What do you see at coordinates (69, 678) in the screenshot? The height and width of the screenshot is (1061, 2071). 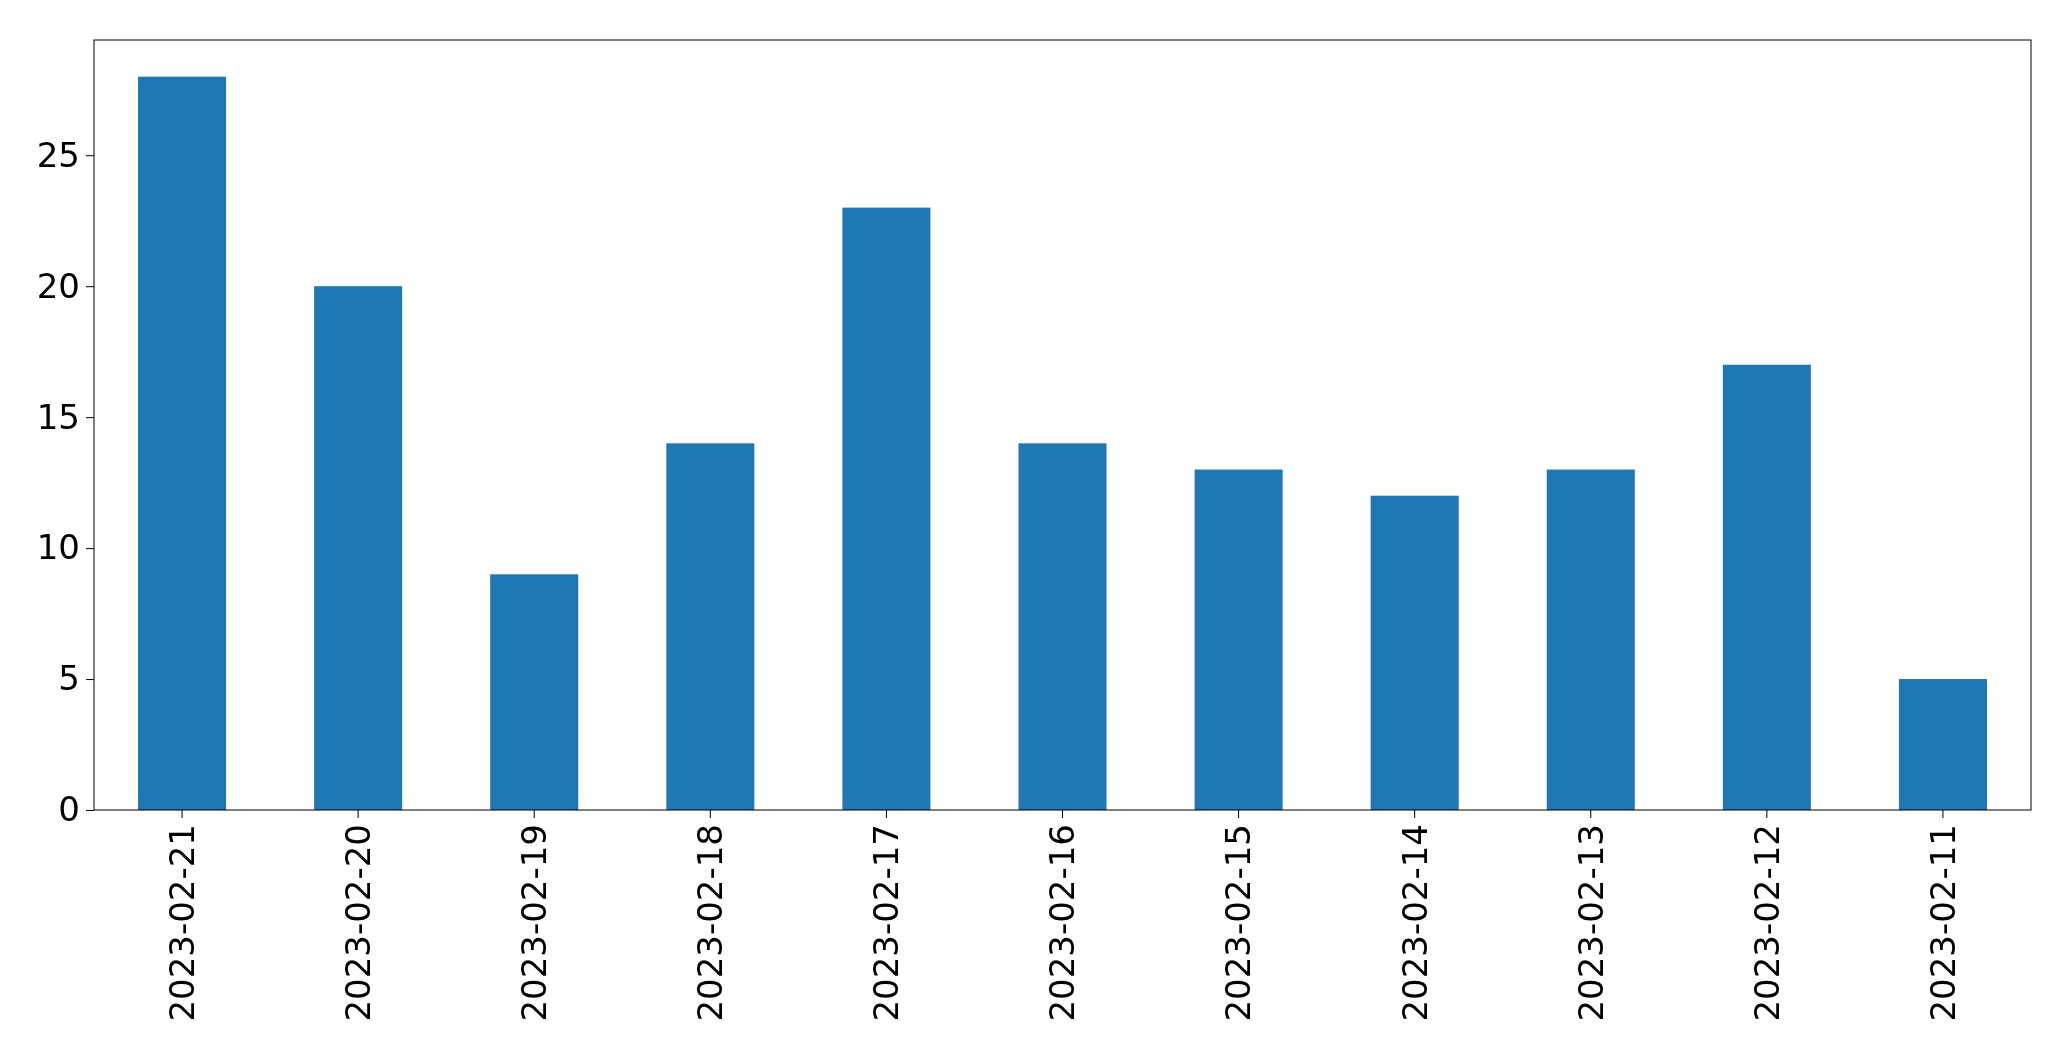 I see `y-tick-label: 5` at bounding box center [69, 678].